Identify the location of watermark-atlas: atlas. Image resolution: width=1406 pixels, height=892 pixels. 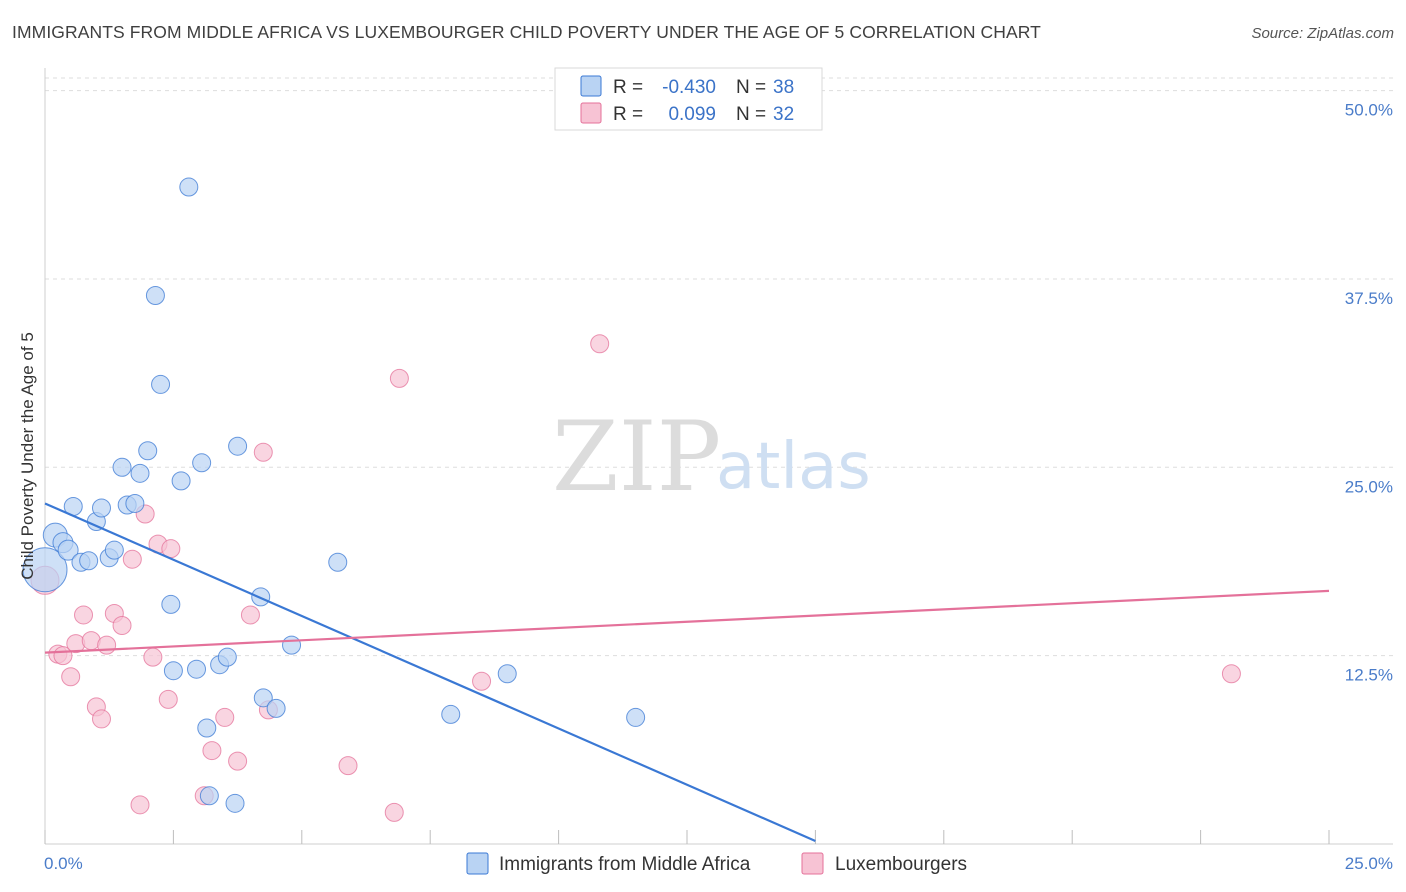
(793, 467).